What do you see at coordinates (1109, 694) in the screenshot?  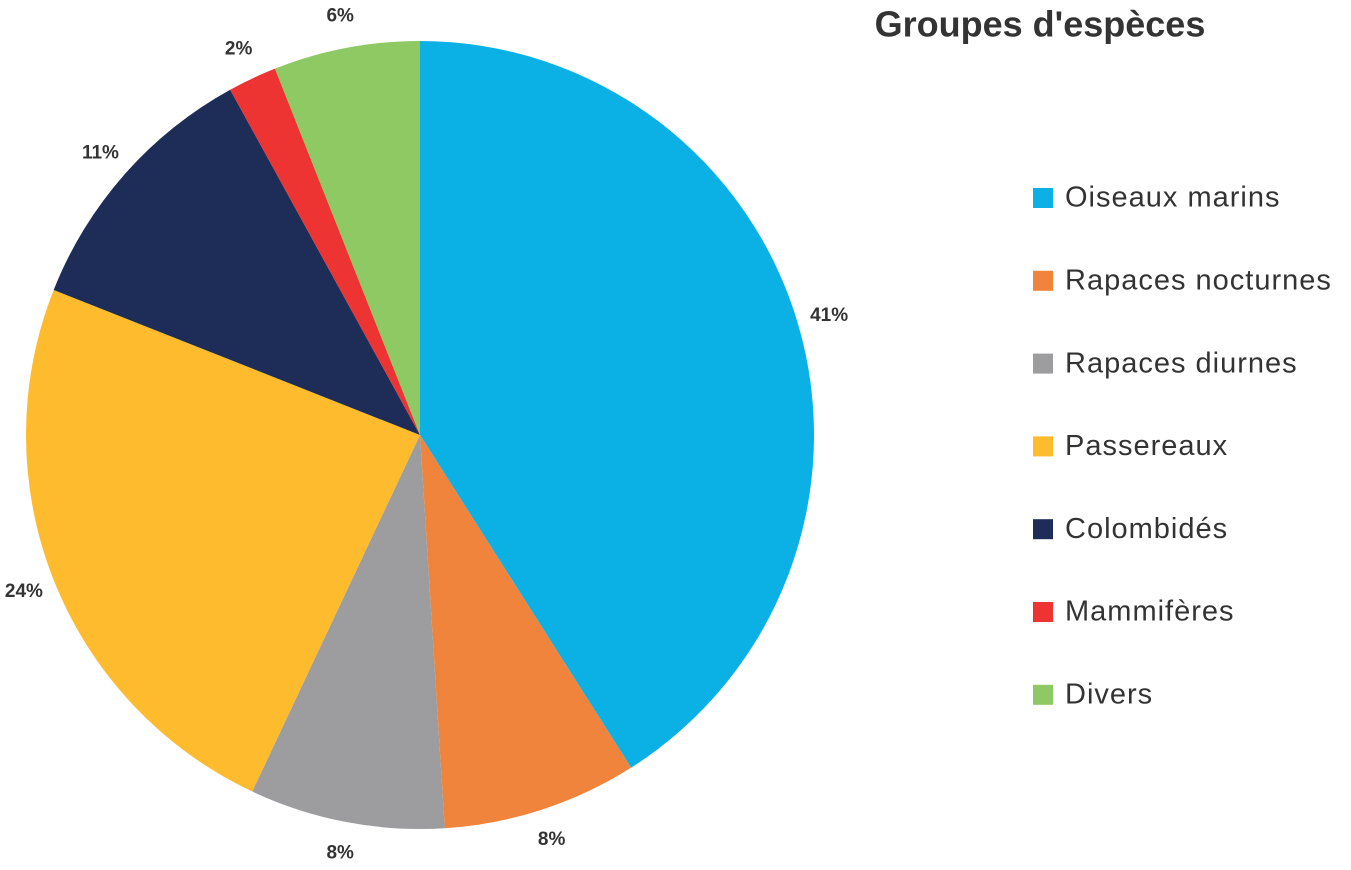 I see `legend-label: Divers` at bounding box center [1109, 694].